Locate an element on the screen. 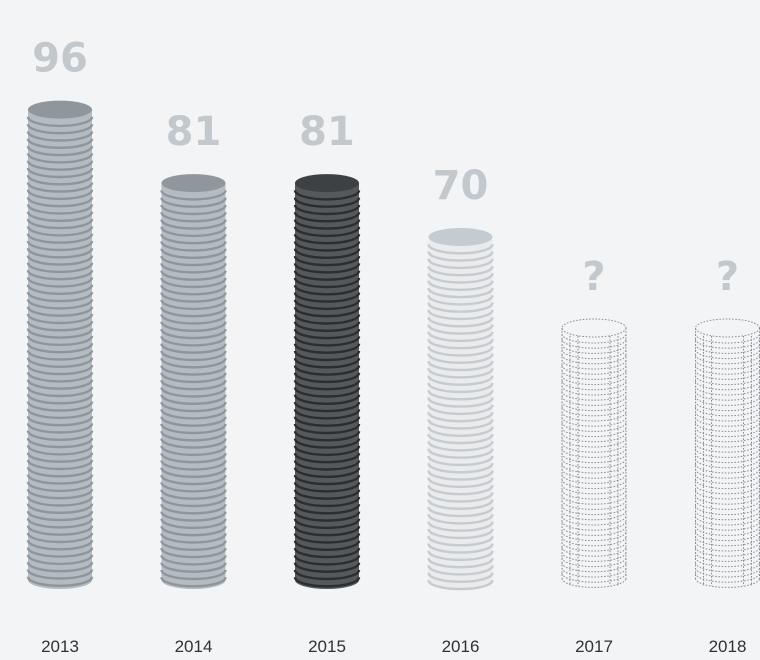 The height and width of the screenshot is (660, 760). value-label-2016: 70 is located at coordinates (461, 186).